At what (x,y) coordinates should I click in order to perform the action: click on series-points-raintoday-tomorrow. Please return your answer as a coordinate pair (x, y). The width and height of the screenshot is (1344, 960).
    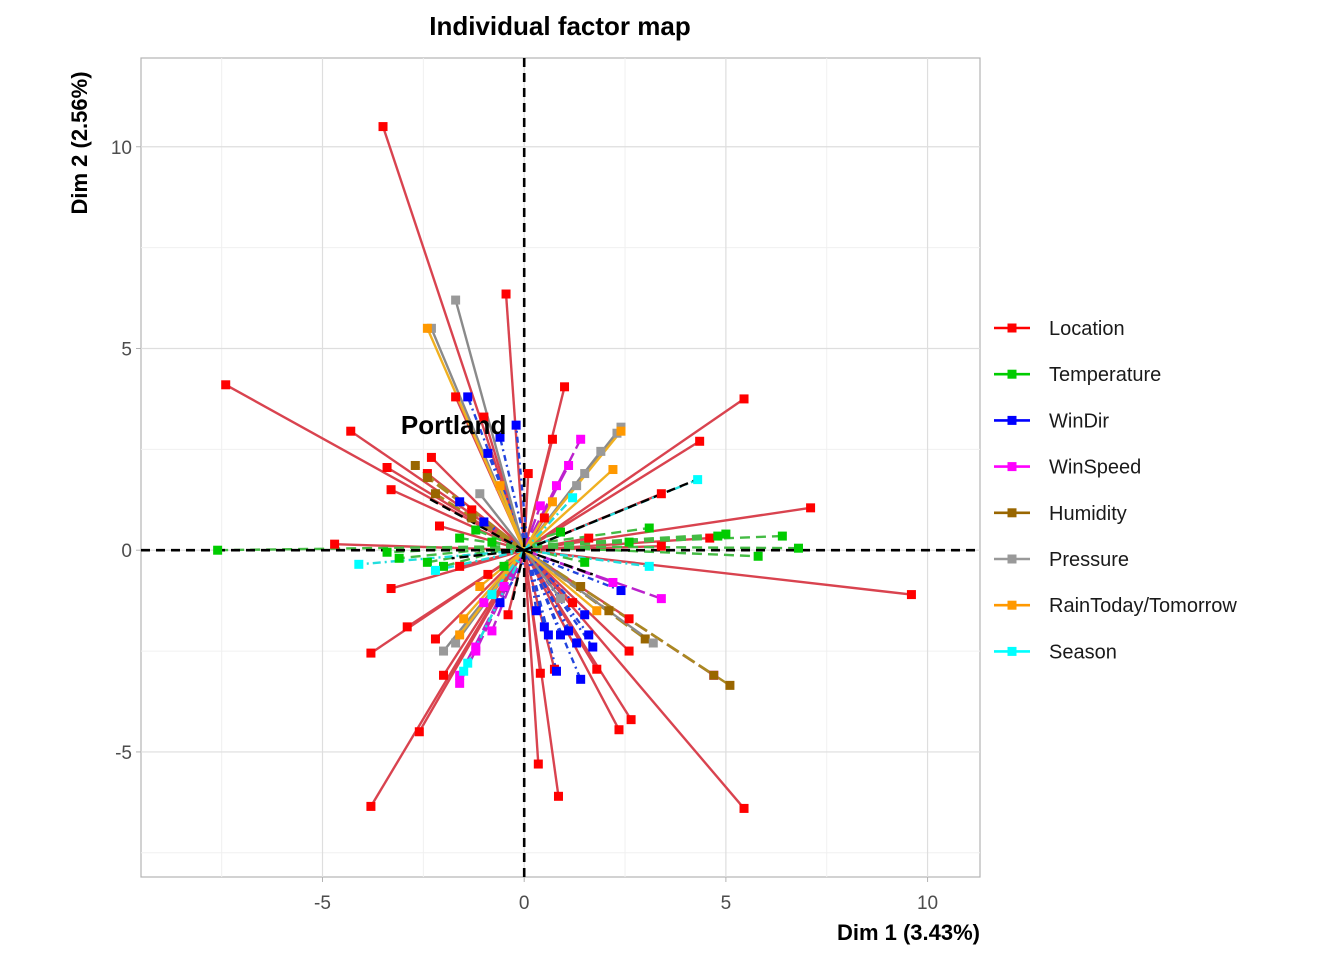
    Looking at the image, I should click on (524, 481).